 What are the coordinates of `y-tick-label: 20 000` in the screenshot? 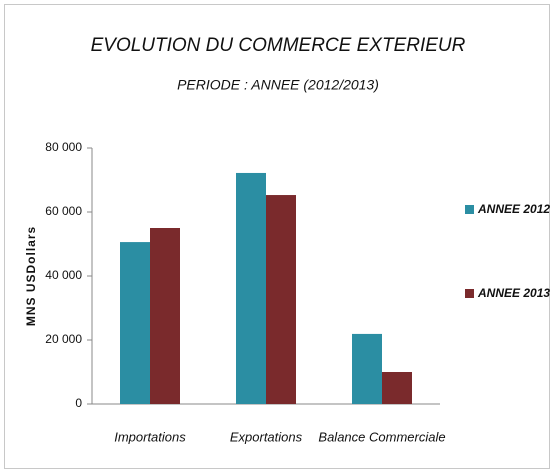 It's located at (63, 339).